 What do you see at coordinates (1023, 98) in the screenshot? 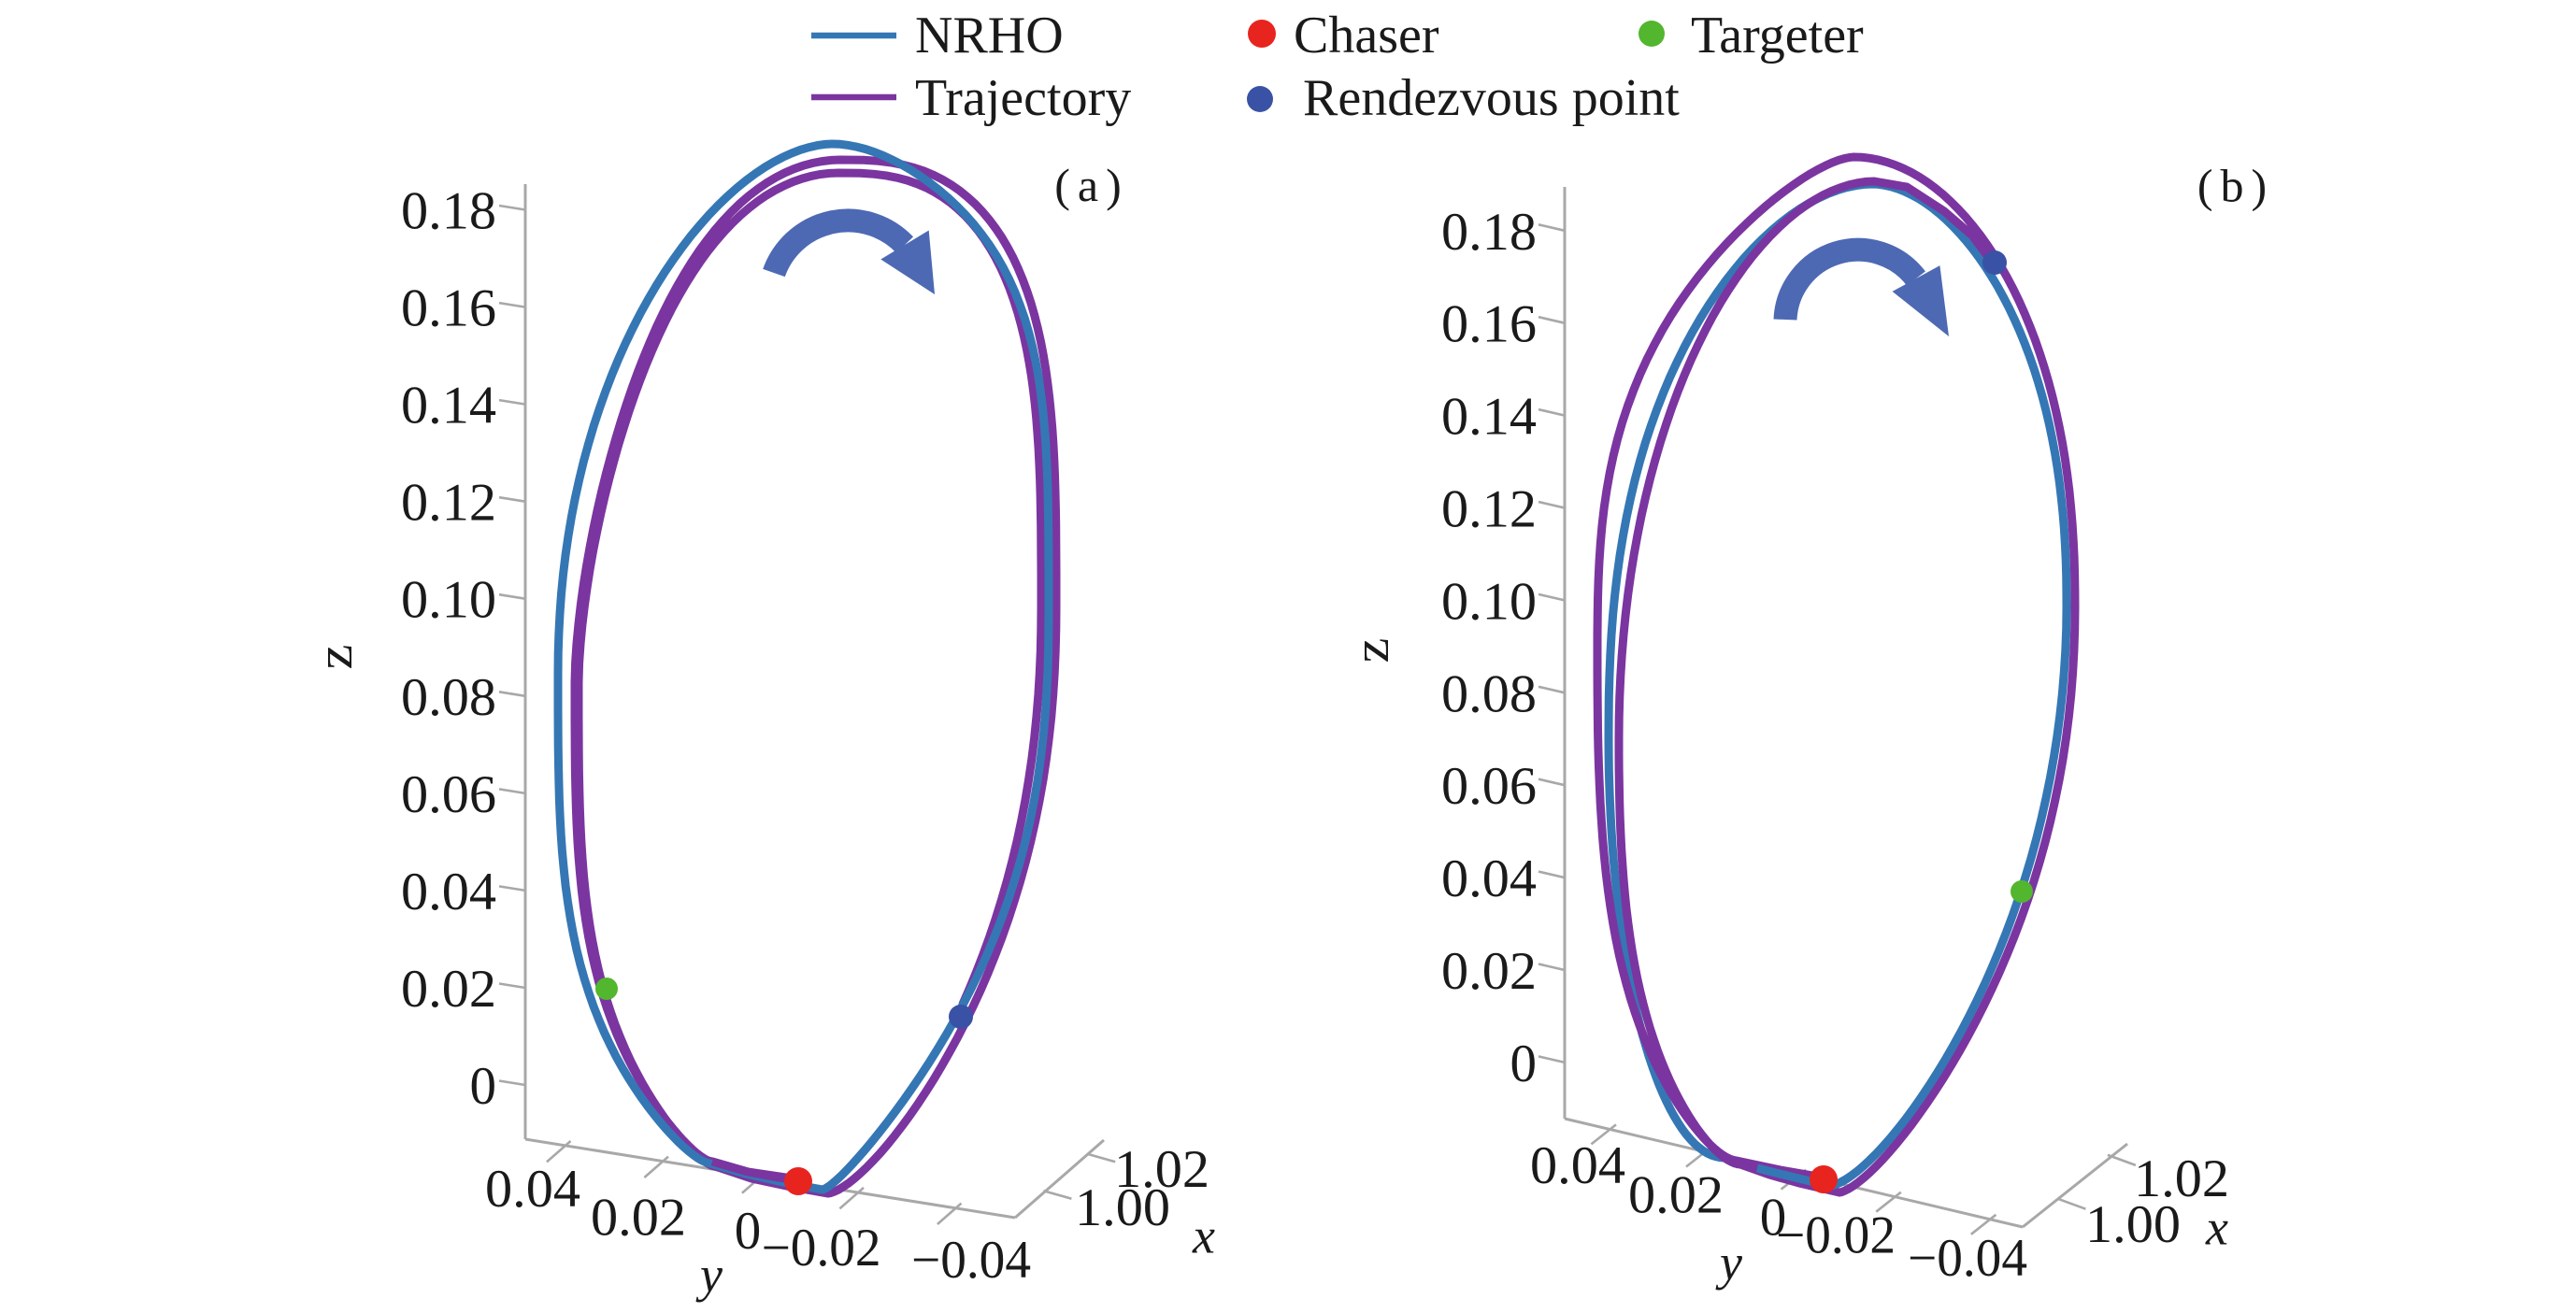
I see `svg-text: Trajectory` at bounding box center [1023, 98].